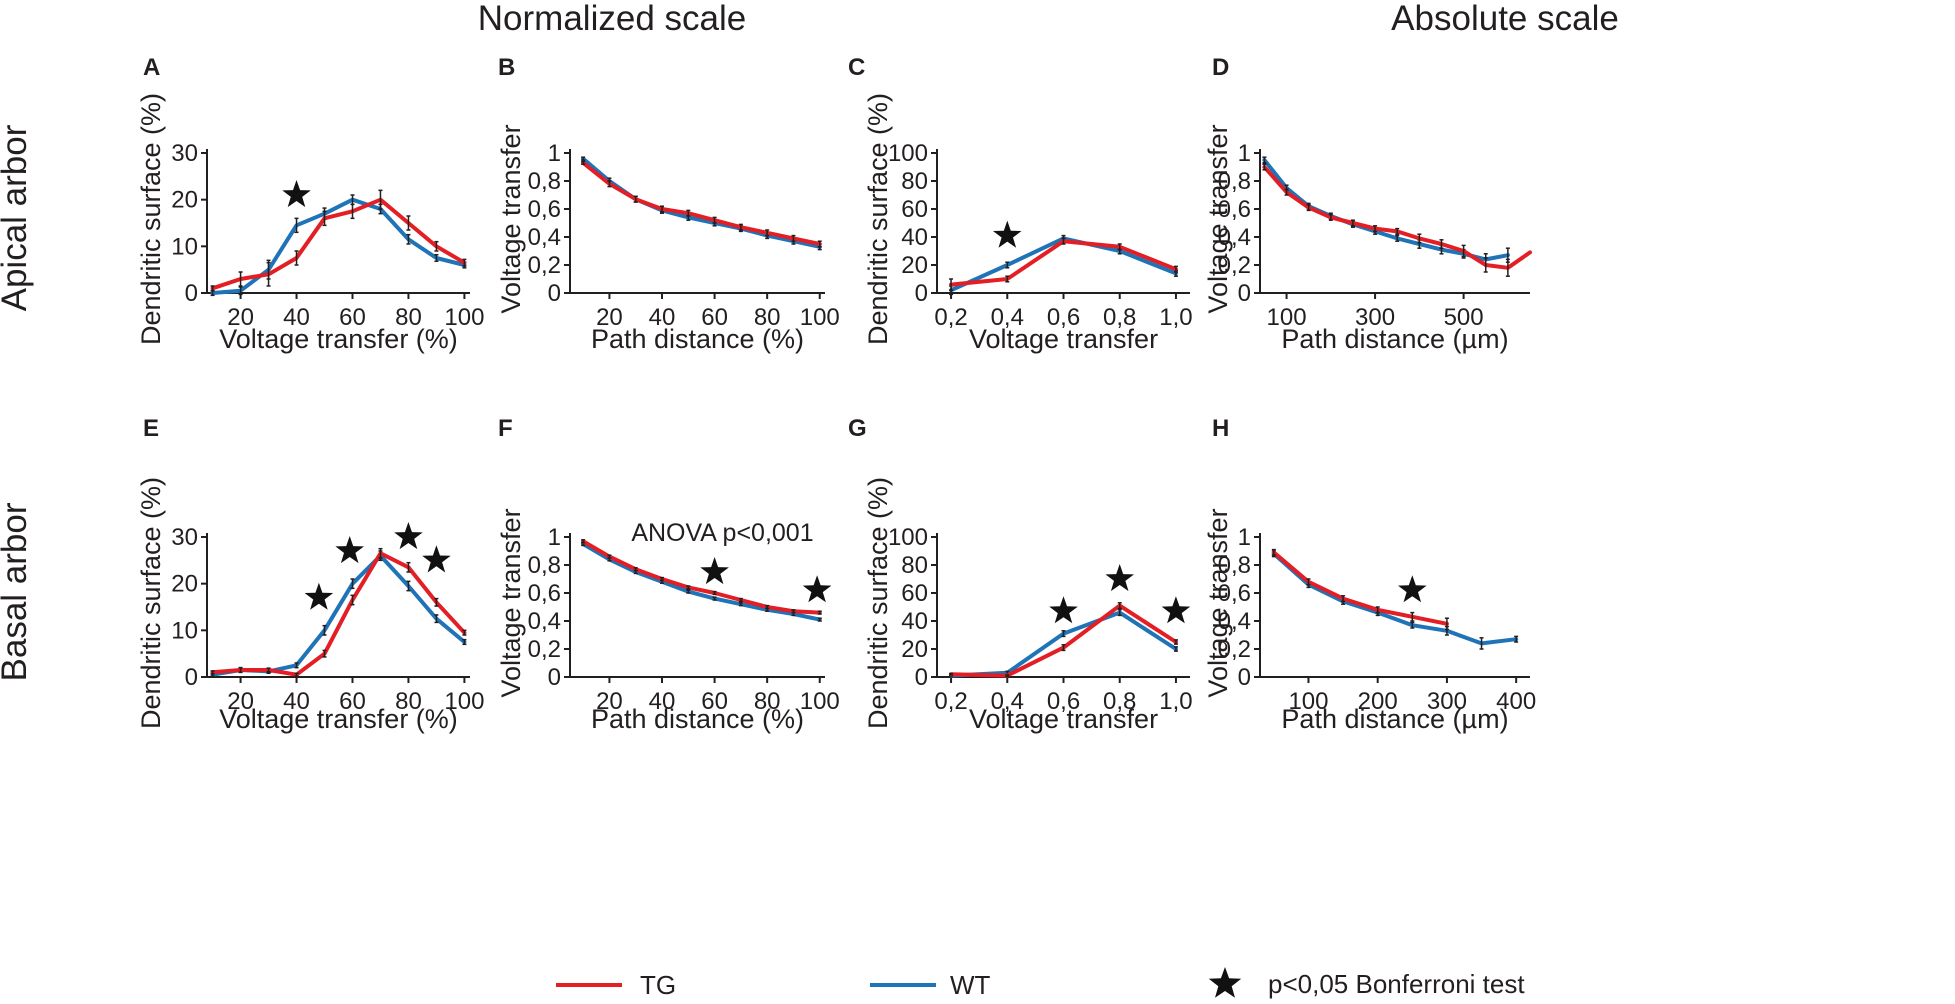 The image size is (1955, 1004). I want to click on panel-letter: A, so click(151, 67).